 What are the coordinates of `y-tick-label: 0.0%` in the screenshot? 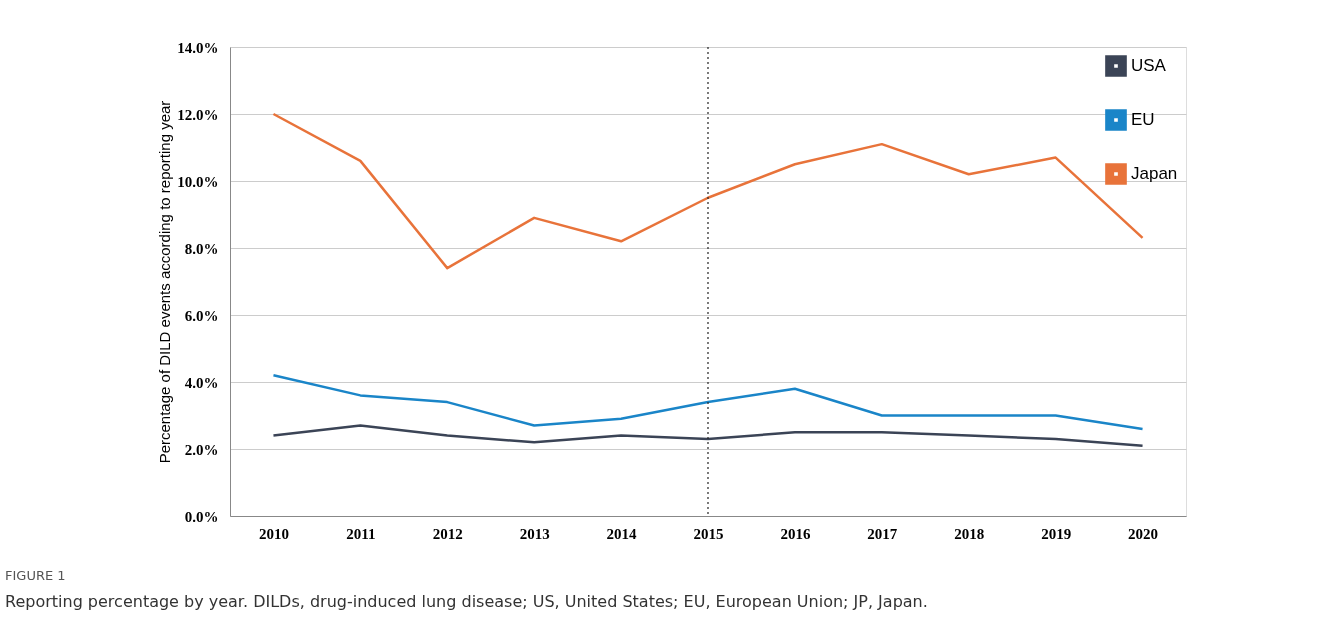 It's located at (201, 516).